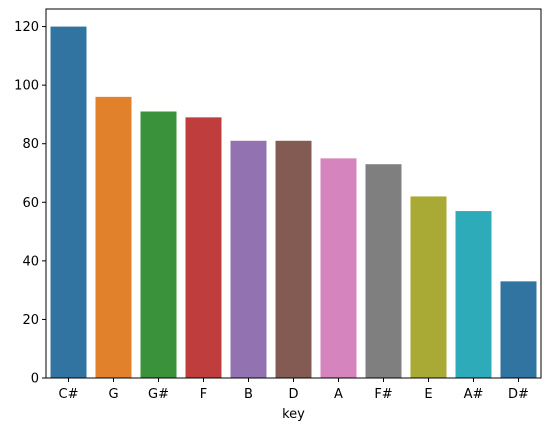  I want to click on x-tick-label: D#, so click(518, 394).